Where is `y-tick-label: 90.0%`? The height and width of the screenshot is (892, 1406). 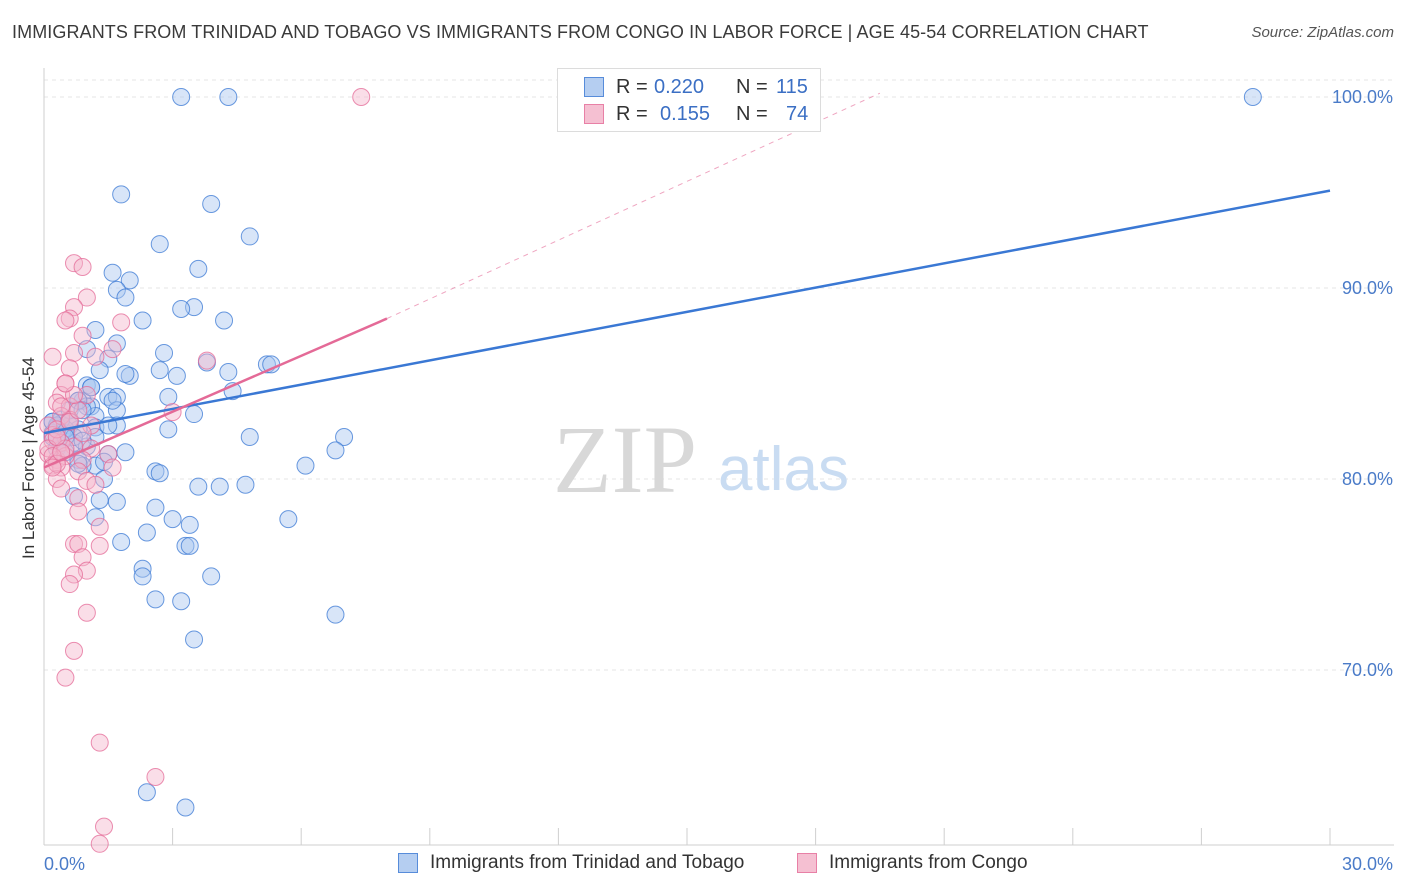
y-tick-label: 90.0% is located at coordinates (1367, 288).